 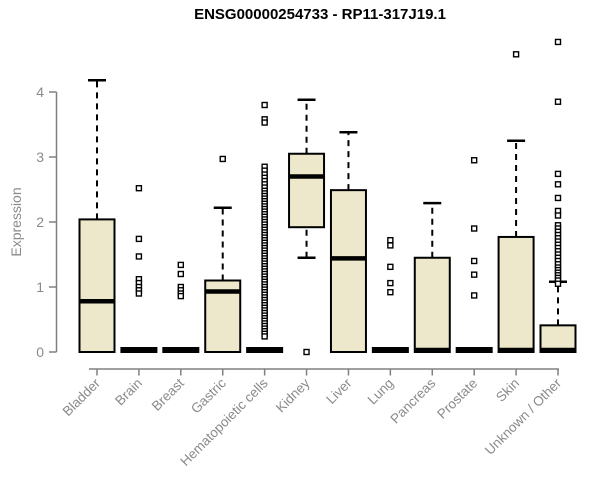 I want to click on chart-title: ENSG00000254733 - RP11-317J19.1, so click(x=320, y=14).